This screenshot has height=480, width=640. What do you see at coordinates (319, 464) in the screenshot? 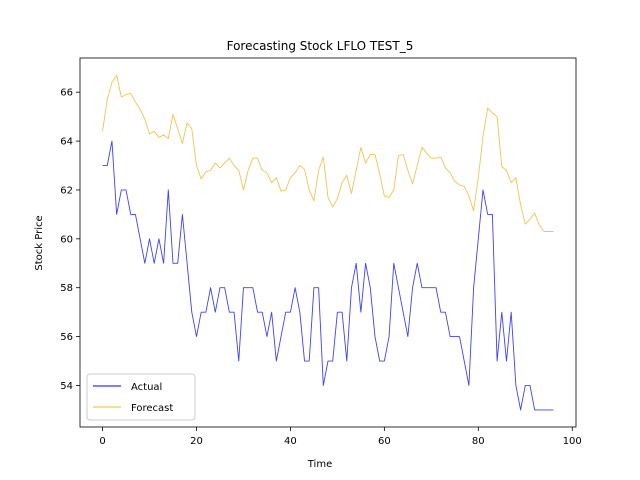
I see `x-axis-label: Time` at bounding box center [319, 464].